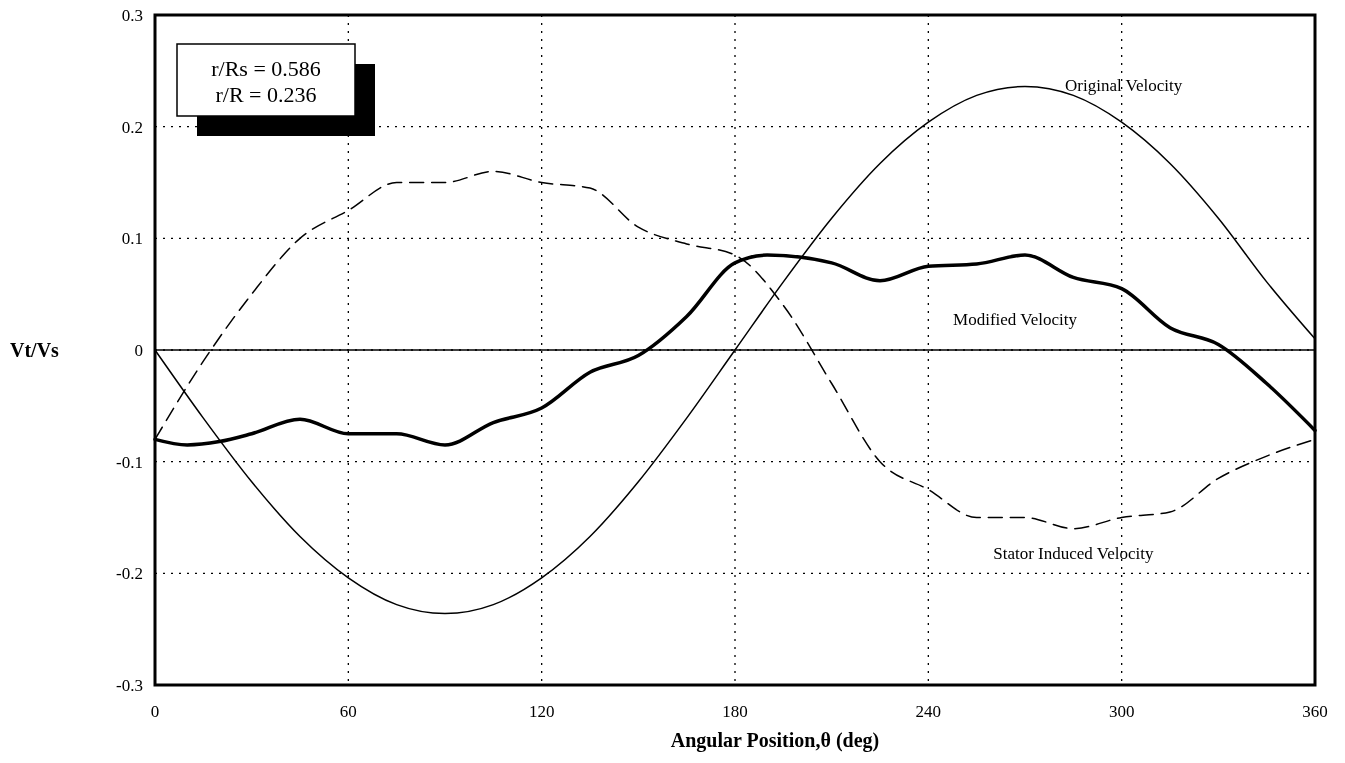 This screenshot has width=1345, height=763. What do you see at coordinates (129, 462) in the screenshot?
I see `y-tick-label: -0.1` at bounding box center [129, 462].